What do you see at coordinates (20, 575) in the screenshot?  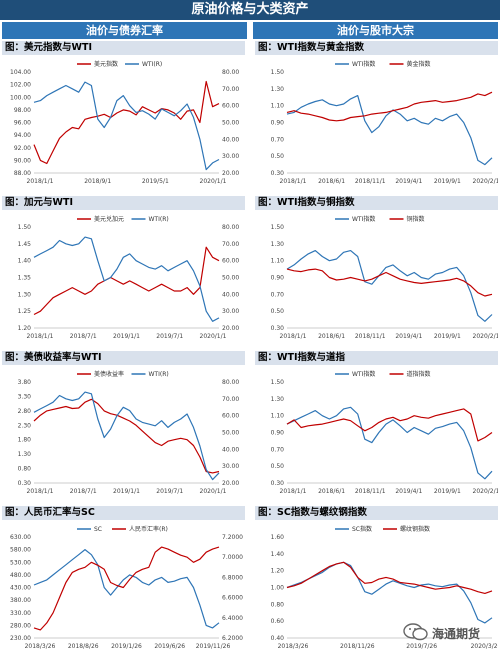 I see `y-left-tick-label: 480.00` at bounding box center [20, 575].